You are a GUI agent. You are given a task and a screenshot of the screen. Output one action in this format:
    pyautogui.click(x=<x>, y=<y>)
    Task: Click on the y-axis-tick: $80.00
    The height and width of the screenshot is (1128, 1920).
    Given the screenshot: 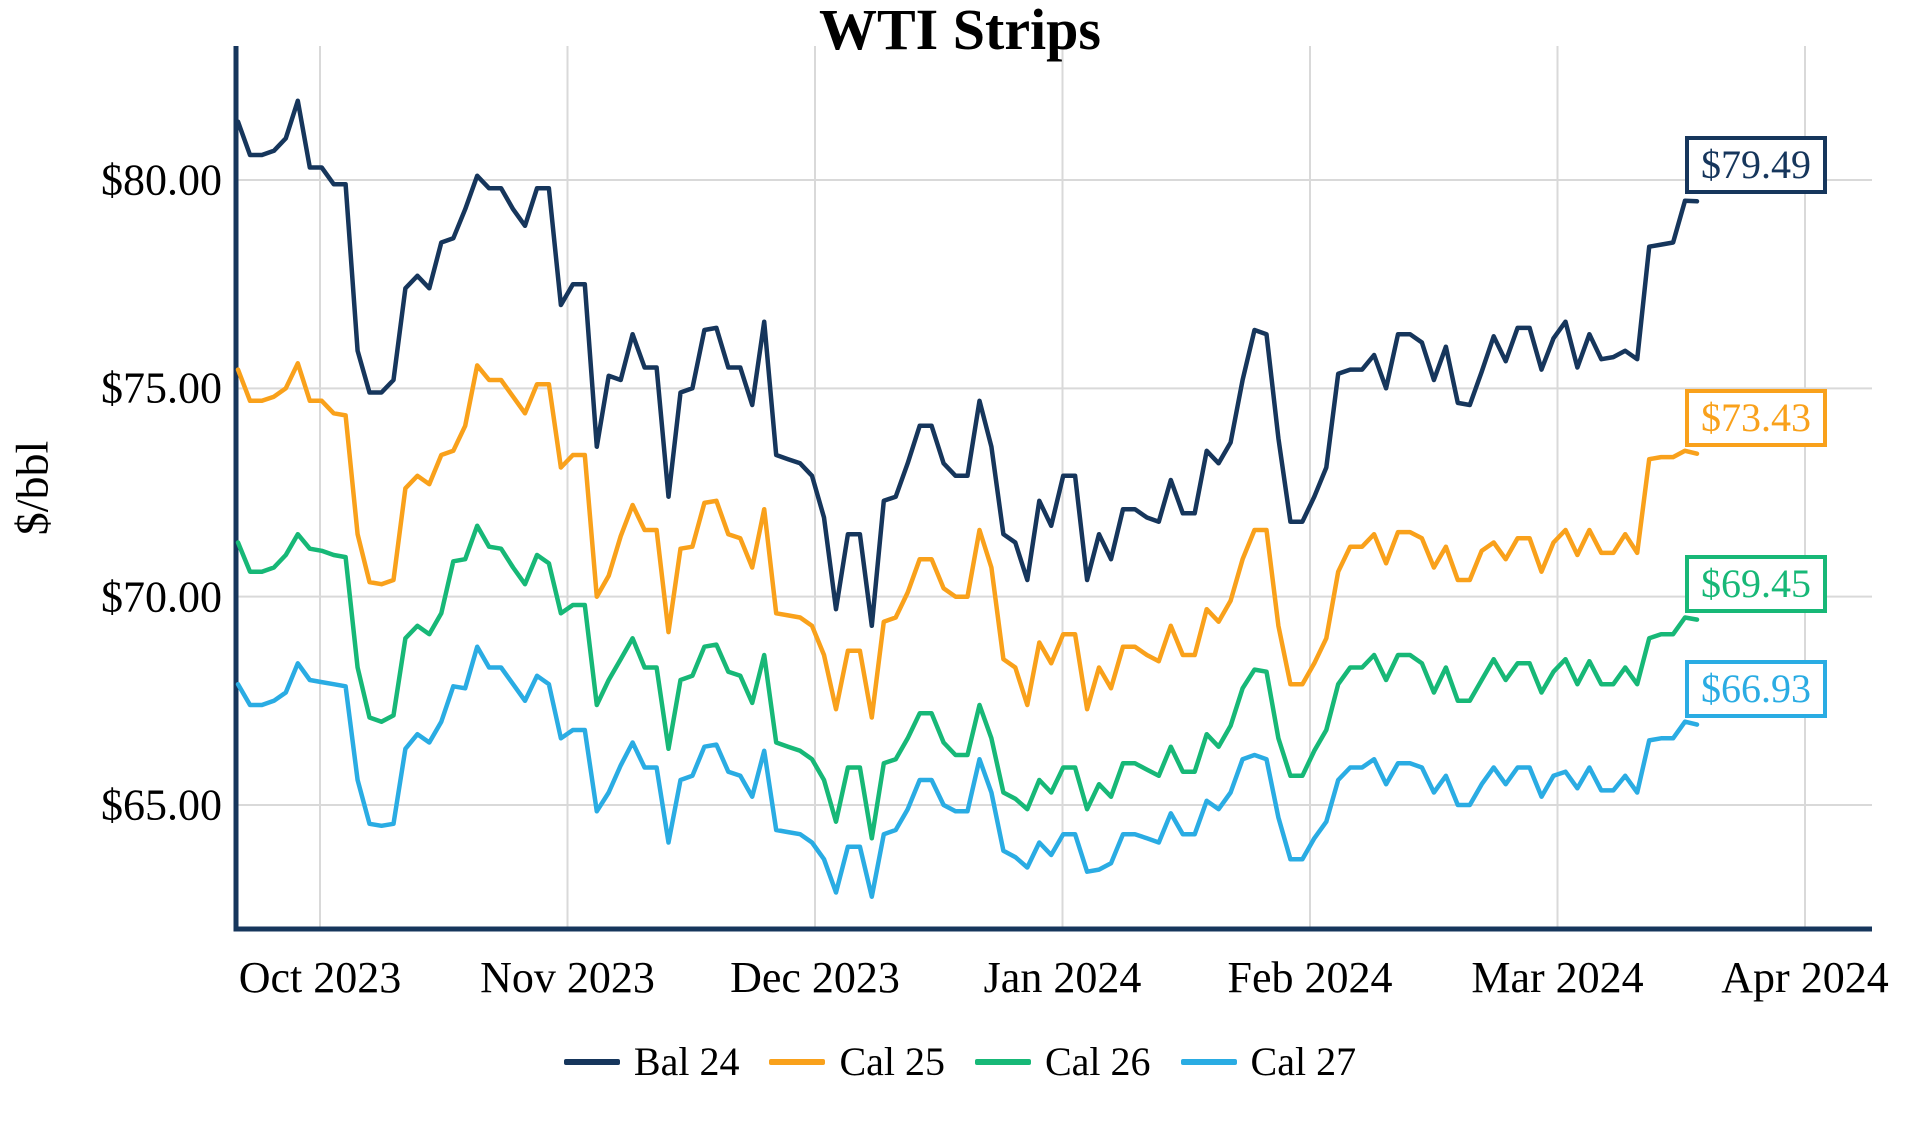 What is the action you would take?
    pyautogui.click(x=161, y=180)
    